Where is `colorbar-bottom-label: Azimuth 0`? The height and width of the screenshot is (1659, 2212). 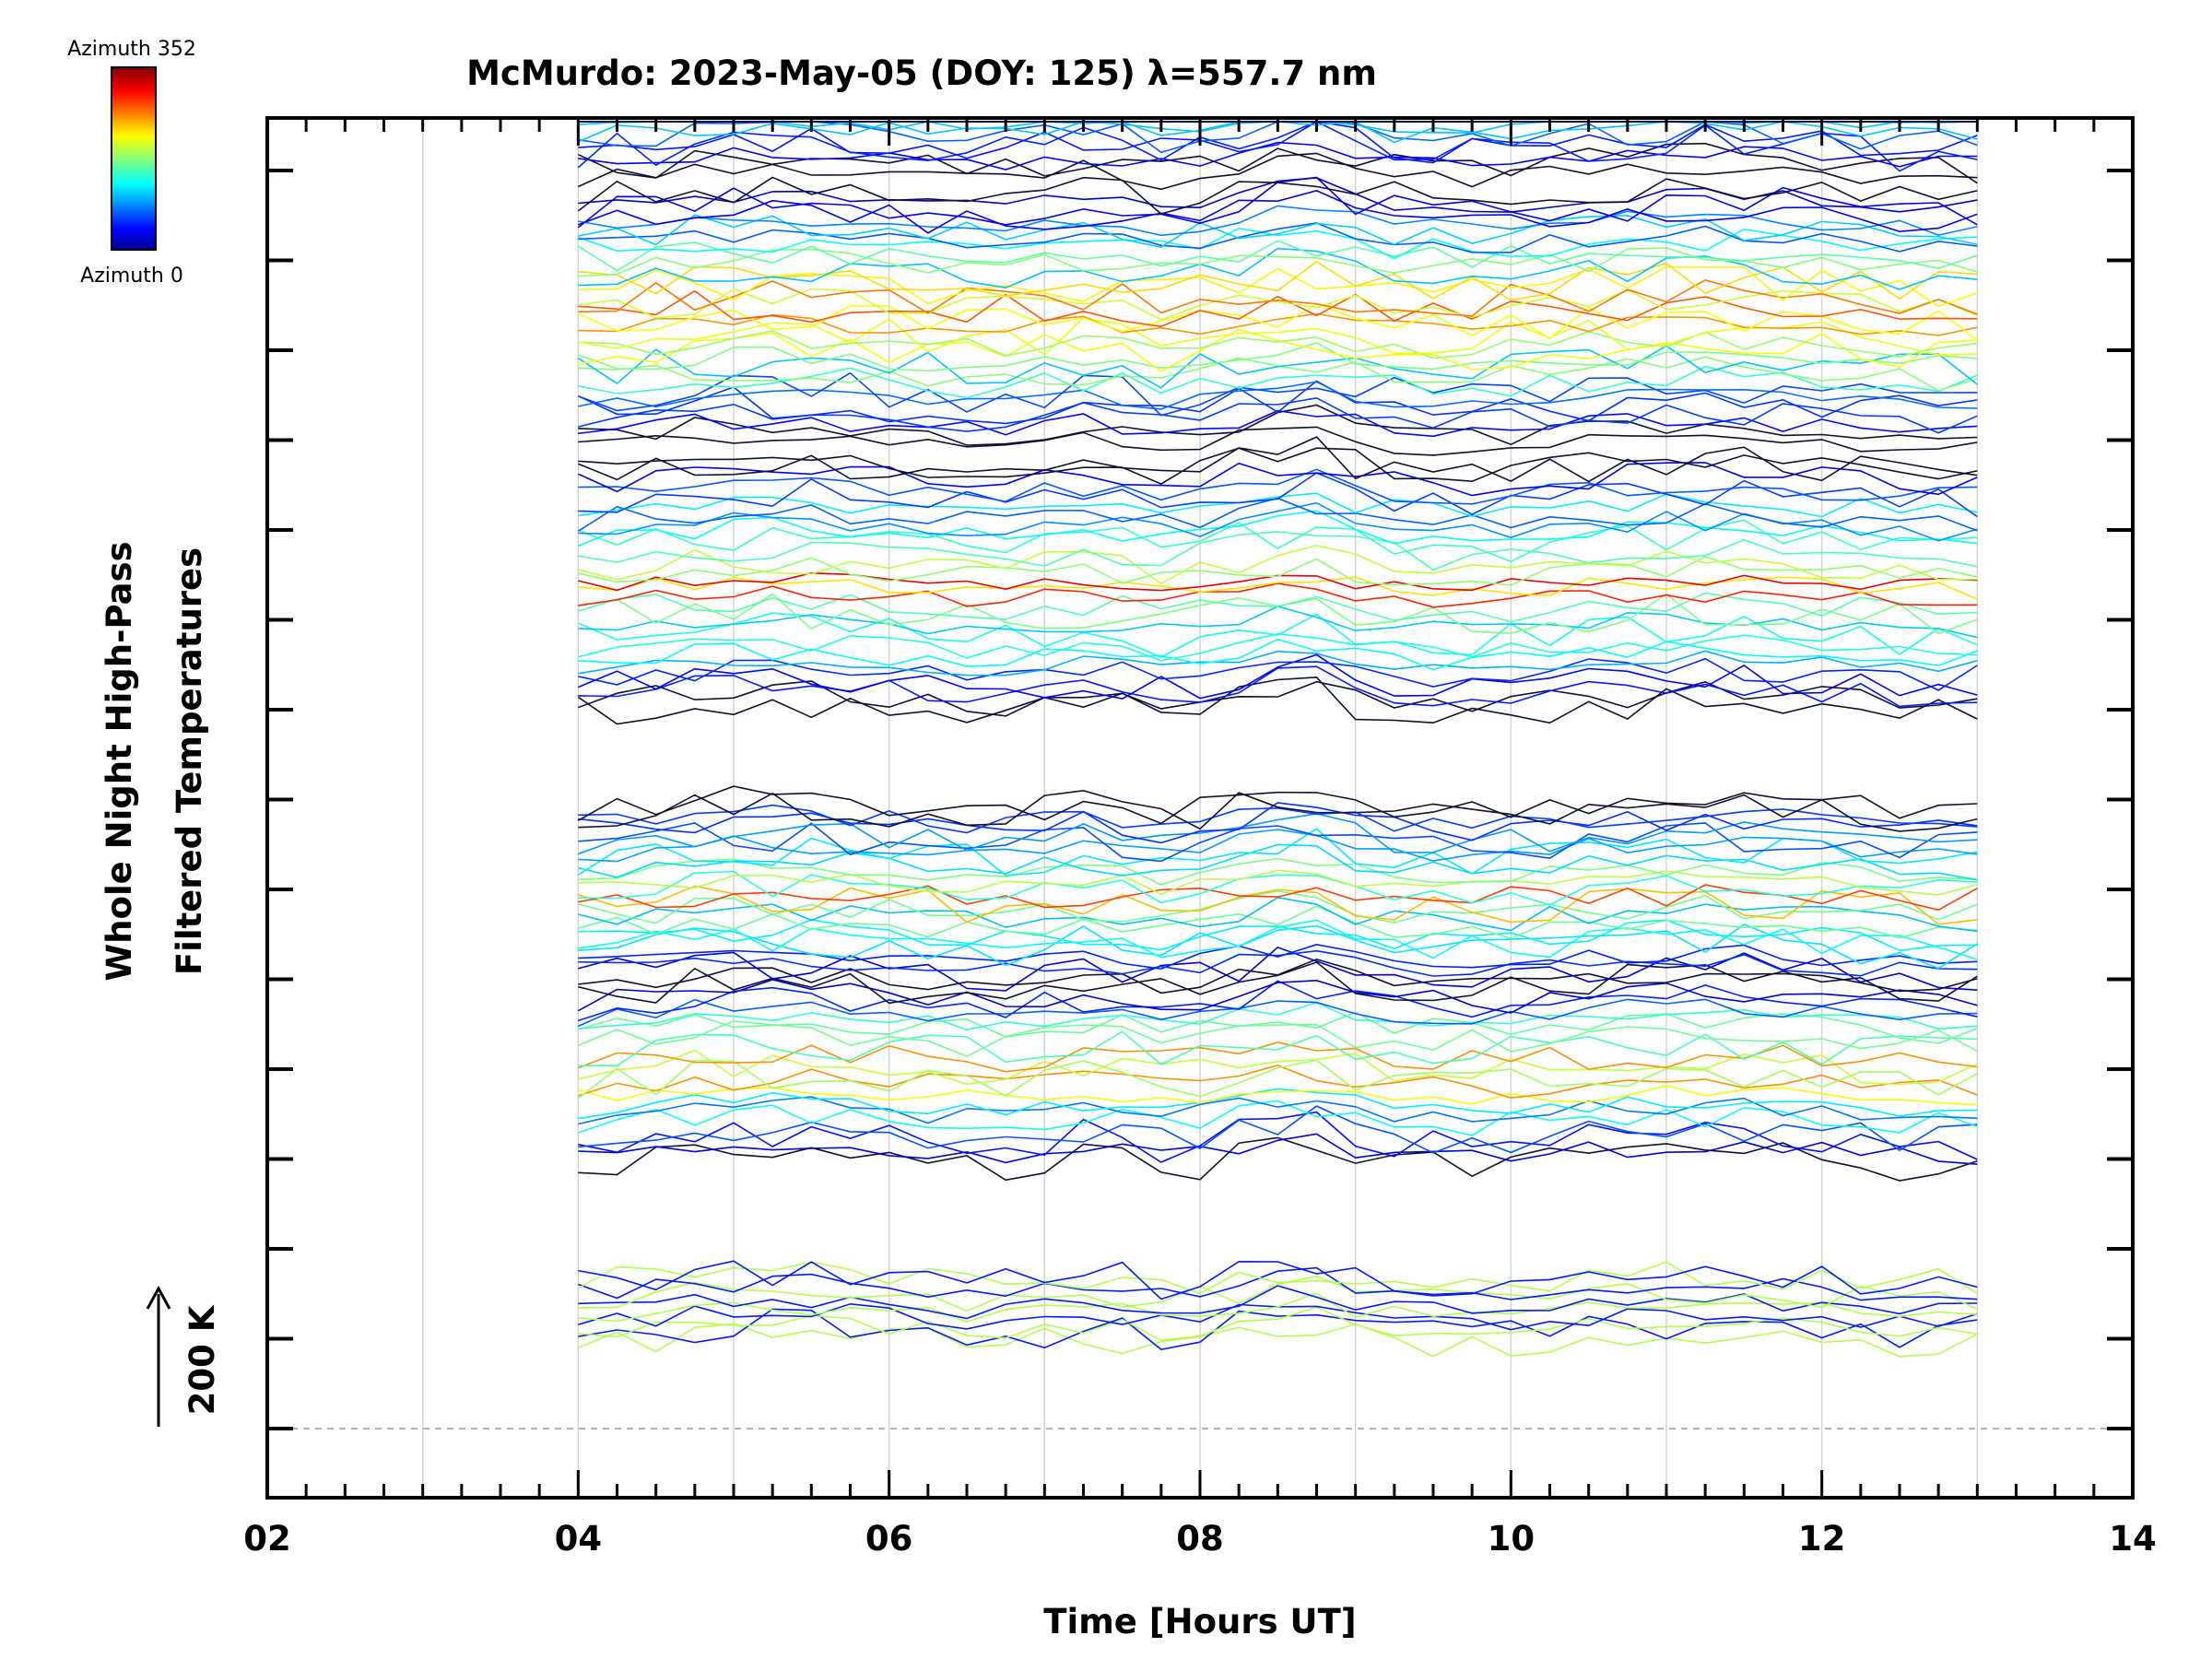
colorbar-bottom-label: Azimuth 0 is located at coordinates (131, 276).